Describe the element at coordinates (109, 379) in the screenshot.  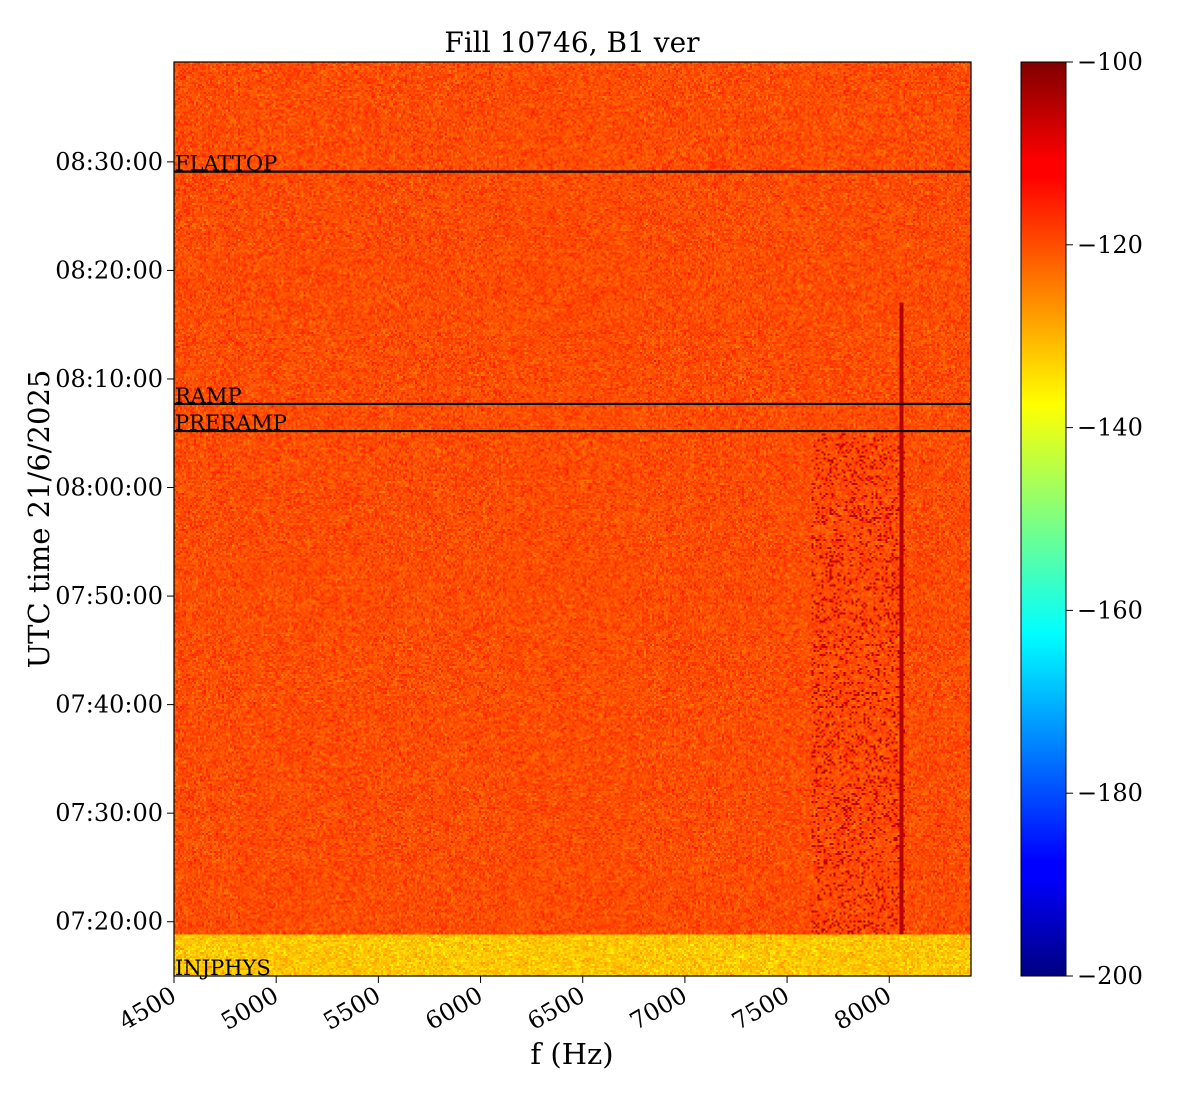
I see `y-tick-label: 08:10:00` at that location.